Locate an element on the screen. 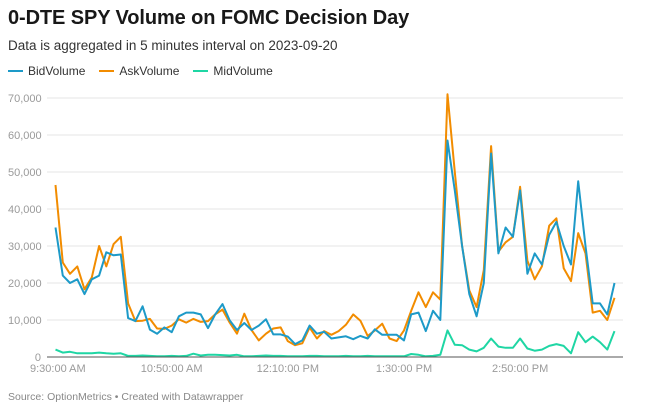  legend-label-bid: BidVolume is located at coordinates (57, 71).